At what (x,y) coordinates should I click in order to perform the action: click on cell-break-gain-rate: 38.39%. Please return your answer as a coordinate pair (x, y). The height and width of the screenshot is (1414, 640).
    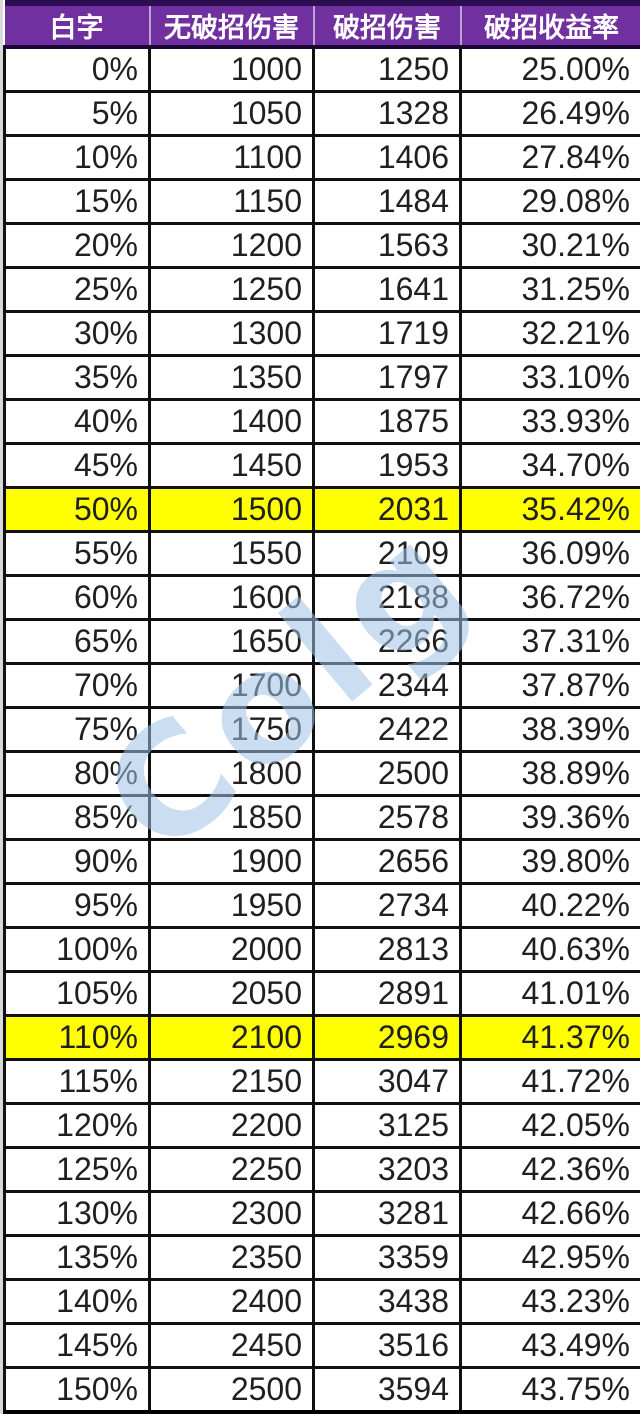
    Looking at the image, I should click on (549, 729).